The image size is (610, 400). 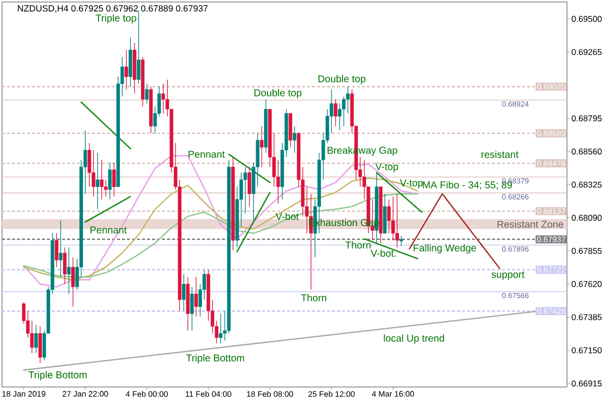 What do you see at coordinates (587, 52) in the screenshot?
I see `y-tick-label: 0.69265` at bounding box center [587, 52].